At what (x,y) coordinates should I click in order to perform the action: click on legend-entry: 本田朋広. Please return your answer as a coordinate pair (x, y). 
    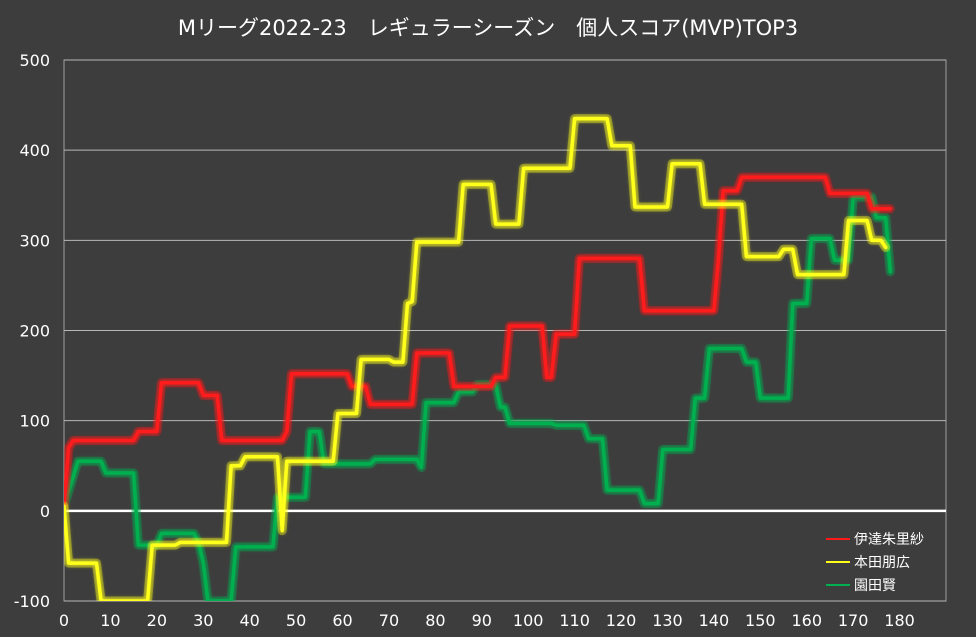
    Looking at the image, I should click on (875, 561).